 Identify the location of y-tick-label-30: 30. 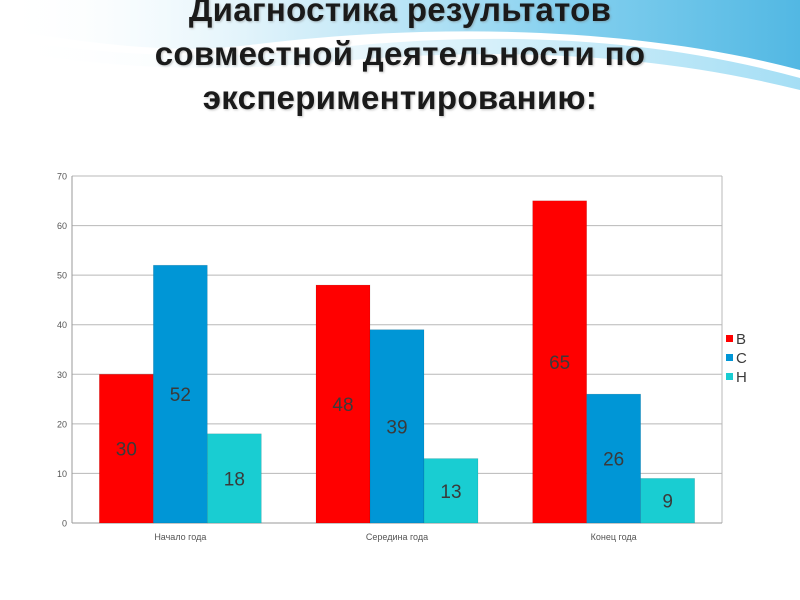
(62, 375).